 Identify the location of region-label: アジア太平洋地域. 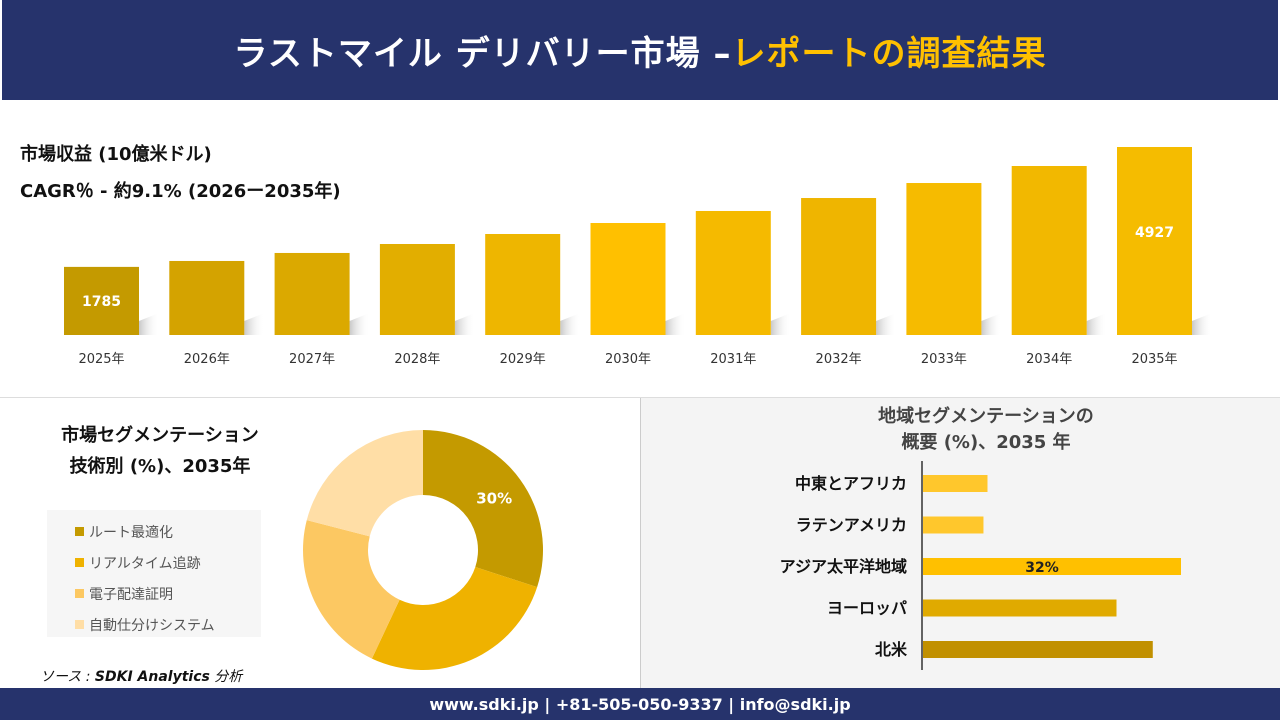
(843, 566).